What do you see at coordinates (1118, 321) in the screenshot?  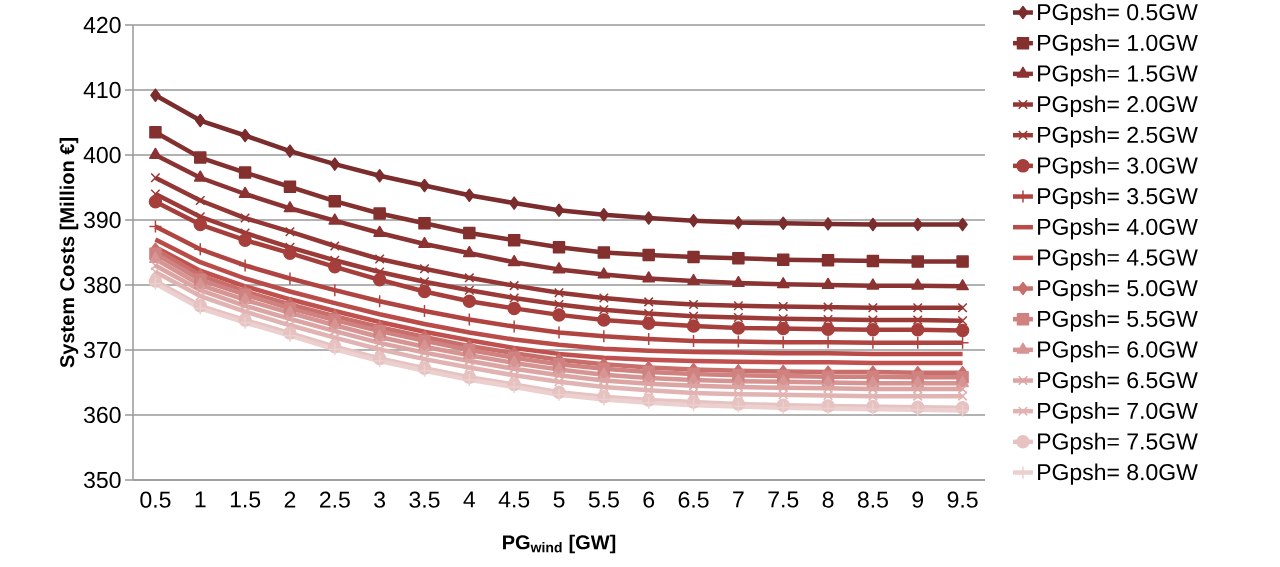 I see `legend-label: PGpsh= 5.5GW` at bounding box center [1118, 321].